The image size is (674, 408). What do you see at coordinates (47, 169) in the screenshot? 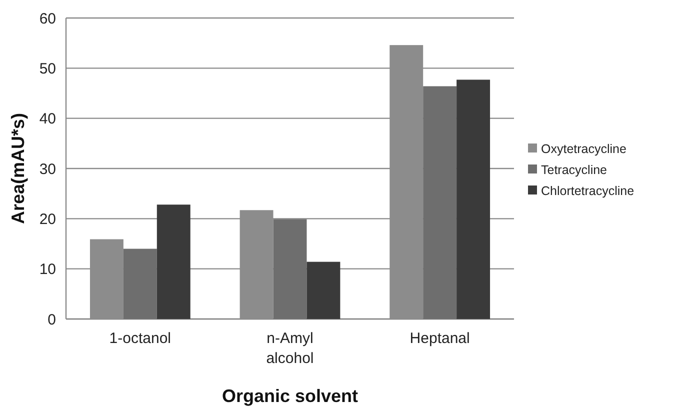
I see `y-tick-label: 30` at bounding box center [47, 169].